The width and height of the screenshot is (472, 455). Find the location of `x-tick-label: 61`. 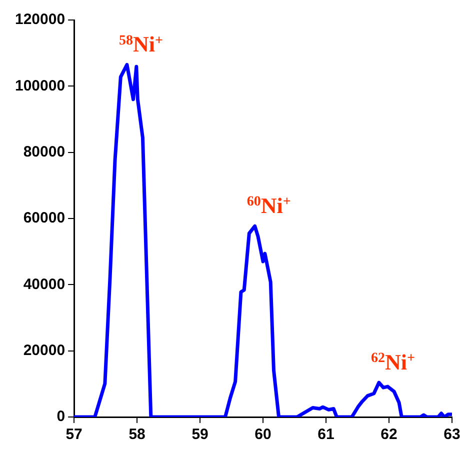

x-tick-label: 61 is located at coordinates (326, 435).